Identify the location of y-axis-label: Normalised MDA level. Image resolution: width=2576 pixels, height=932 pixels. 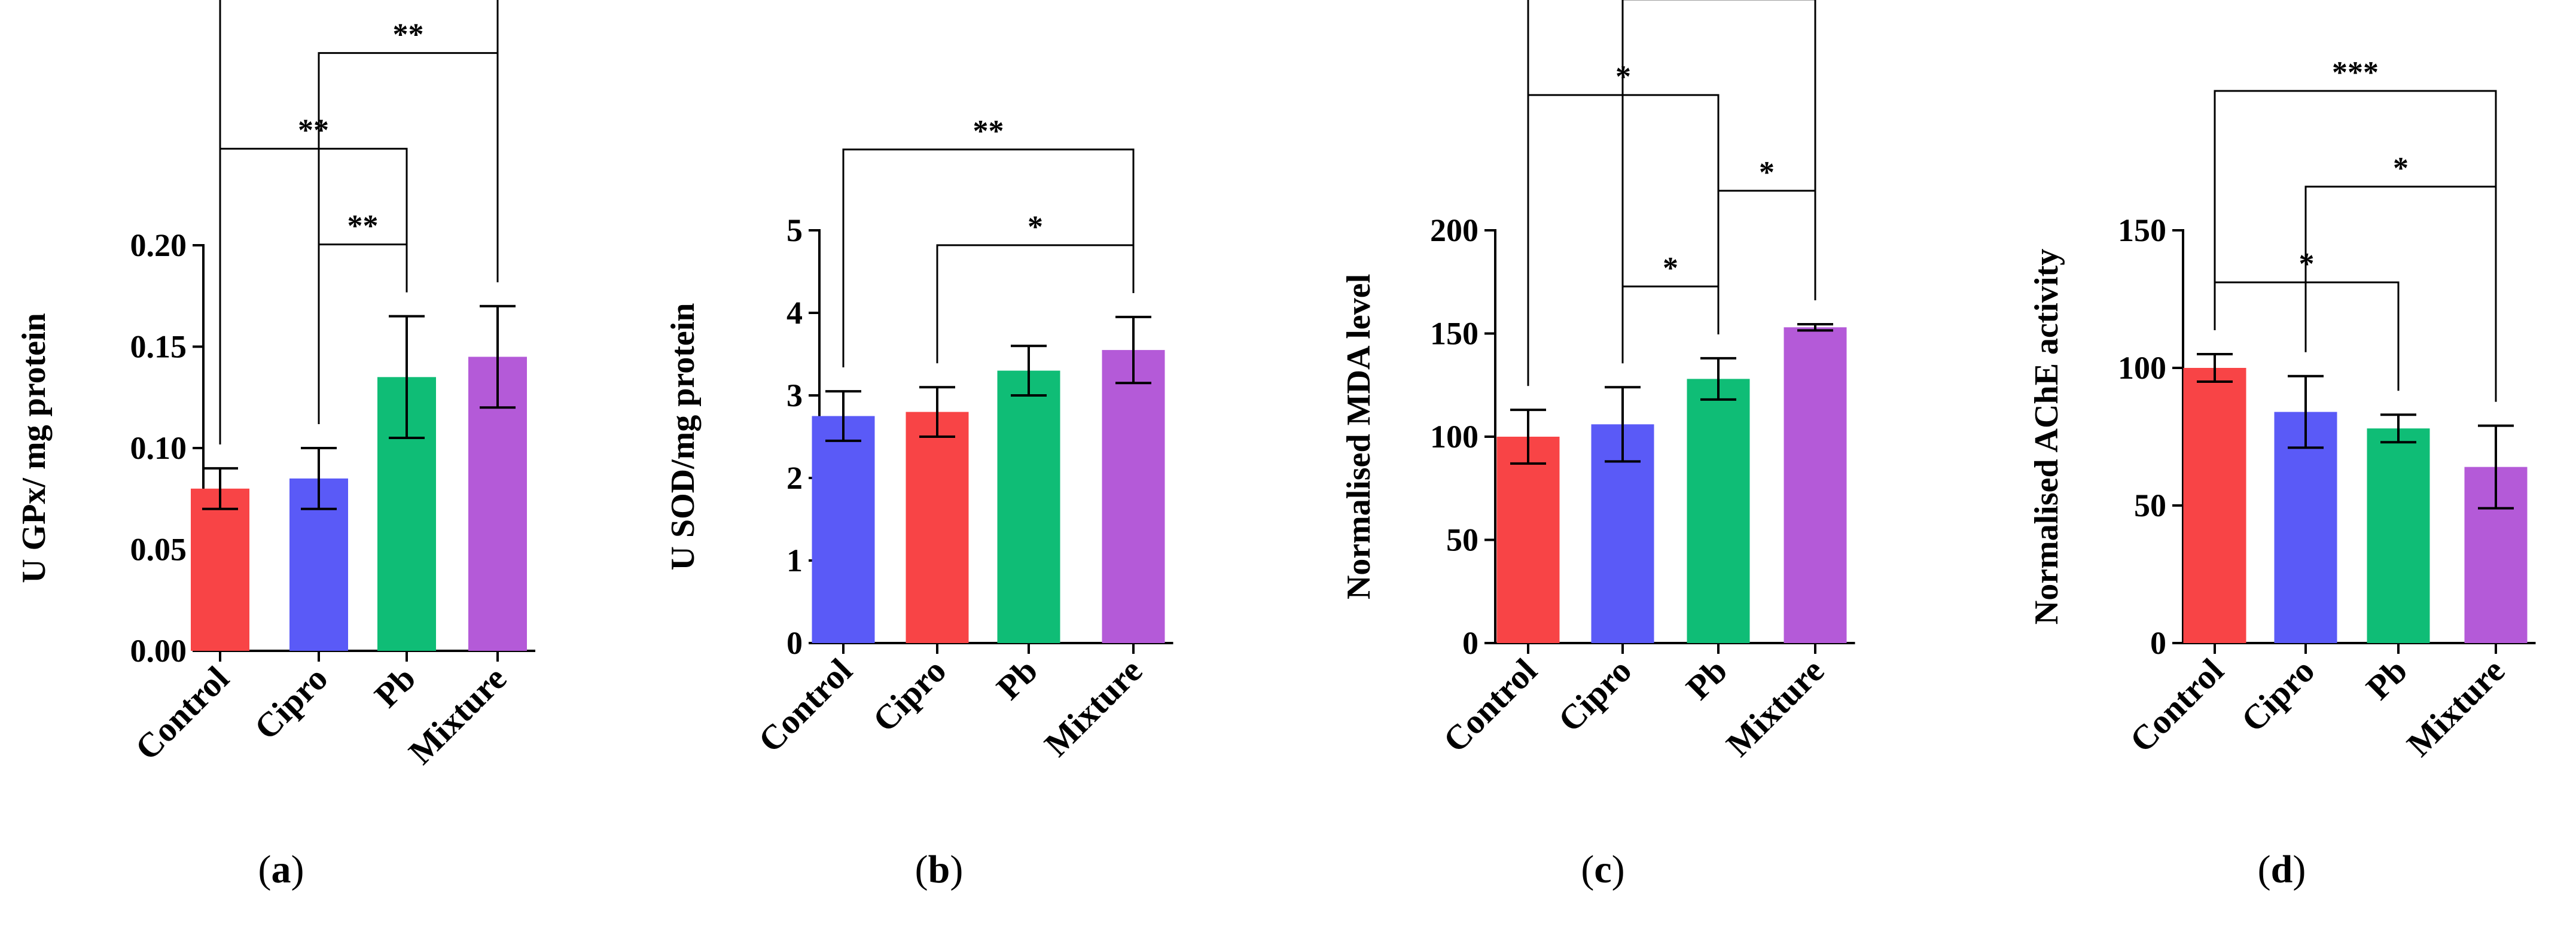
(1359, 436).